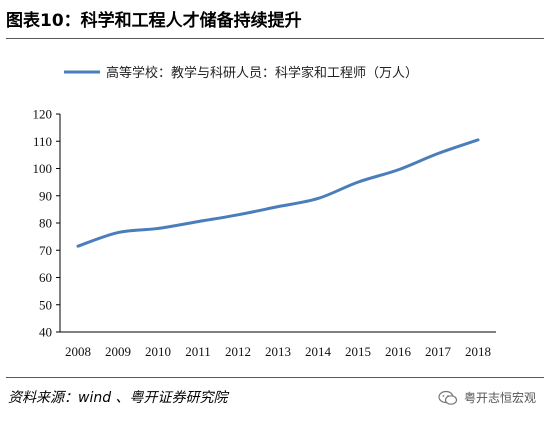  I want to click on x-tick-label: 2011, so click(198, 351).